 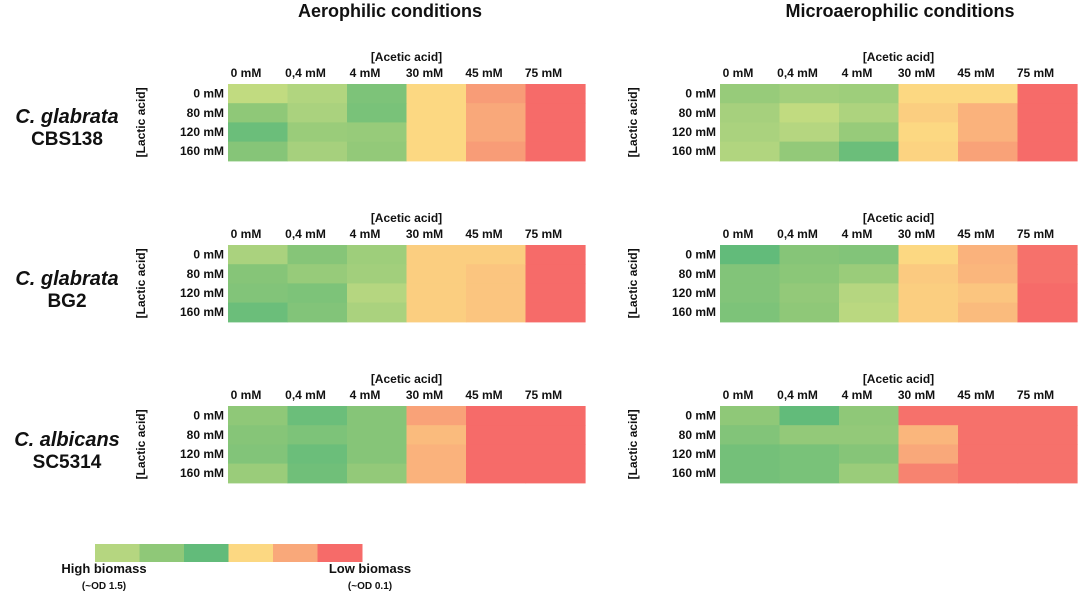 What do you see at coordinates (103, 568) in the screenshot?
I see `legend-high-label: High biomass` at bounding box center [103, 568].